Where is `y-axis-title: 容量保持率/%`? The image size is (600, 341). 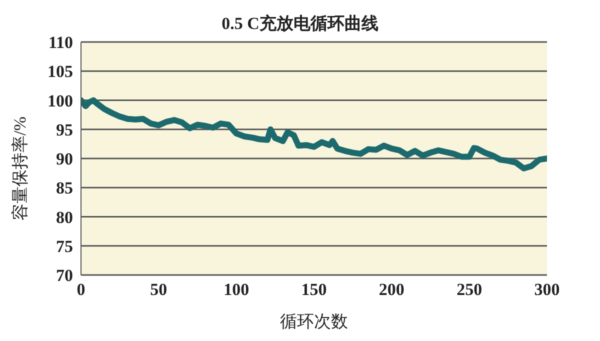 y-axis-title: 容量保持率/% is located at coordinates (20, 168).